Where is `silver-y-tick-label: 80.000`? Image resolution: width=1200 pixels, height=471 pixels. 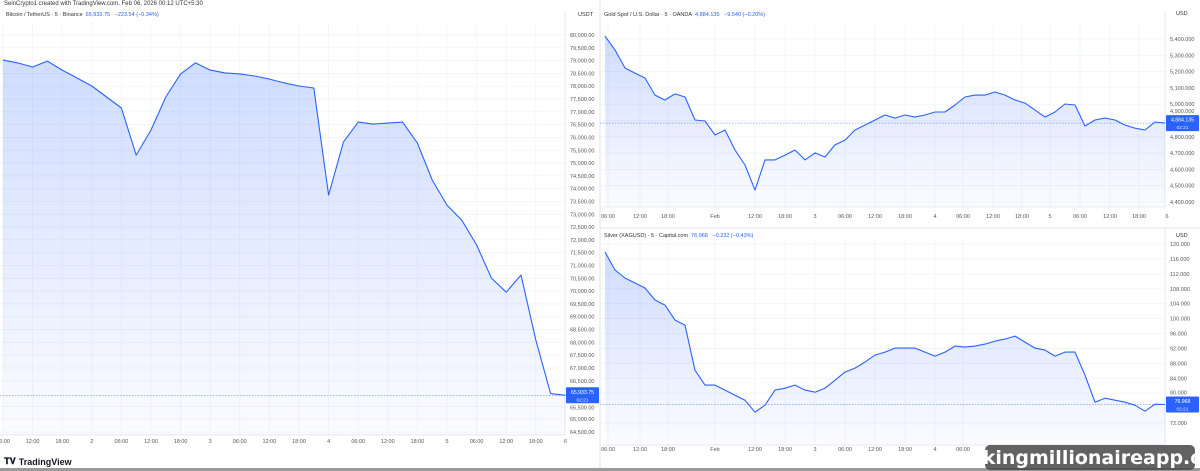
silver-y-tick-label: 80.000 is located at coordinates (1178, 393).